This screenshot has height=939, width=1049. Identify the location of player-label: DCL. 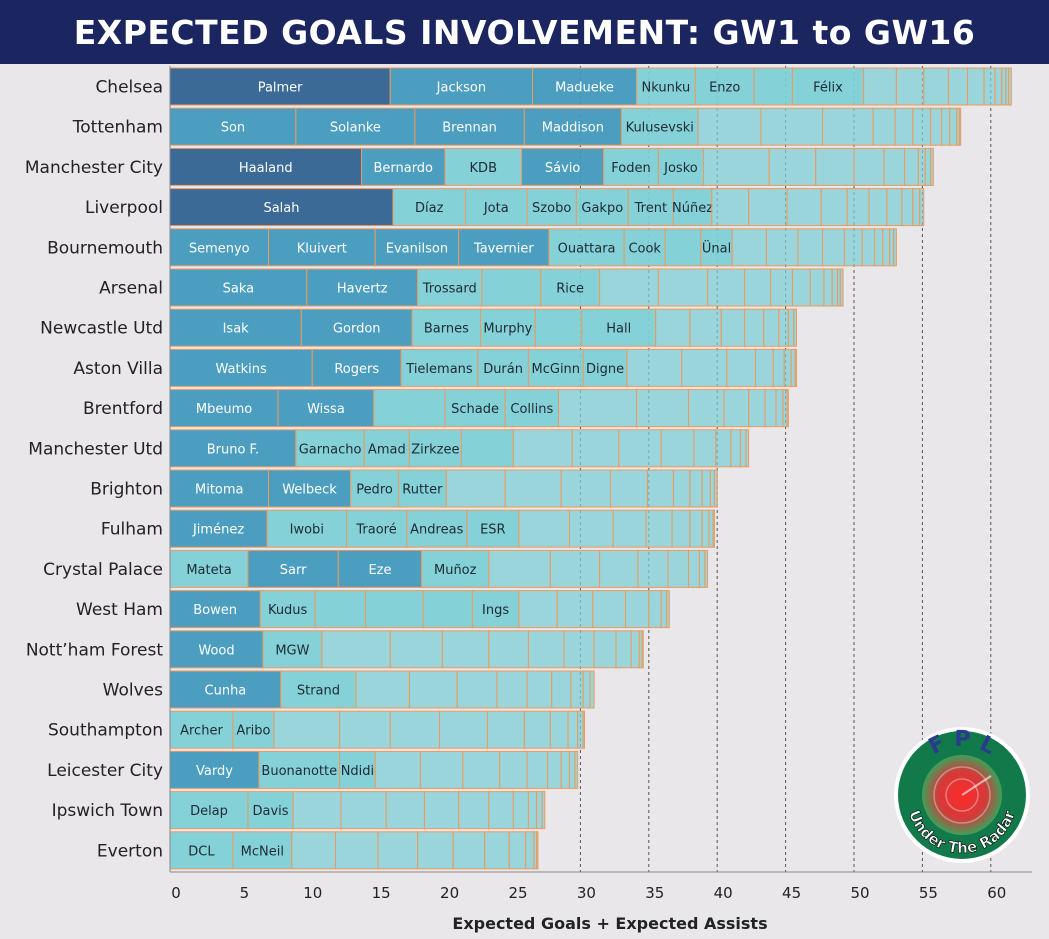
(201, 851).